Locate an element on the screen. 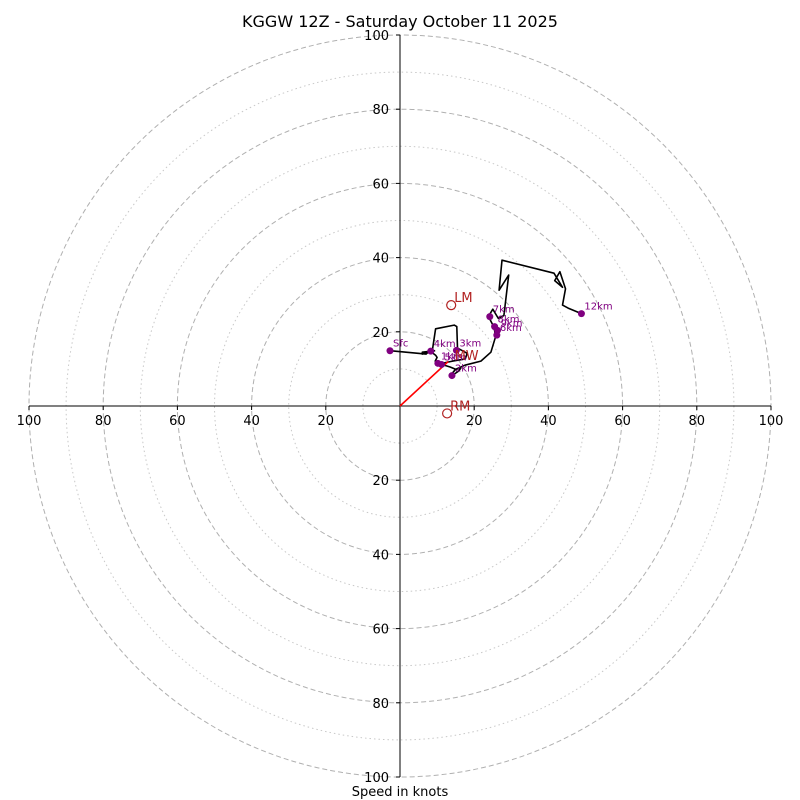 The image size is (800, 800). storm-motion-label: RM is located at coordinates (460, 406).